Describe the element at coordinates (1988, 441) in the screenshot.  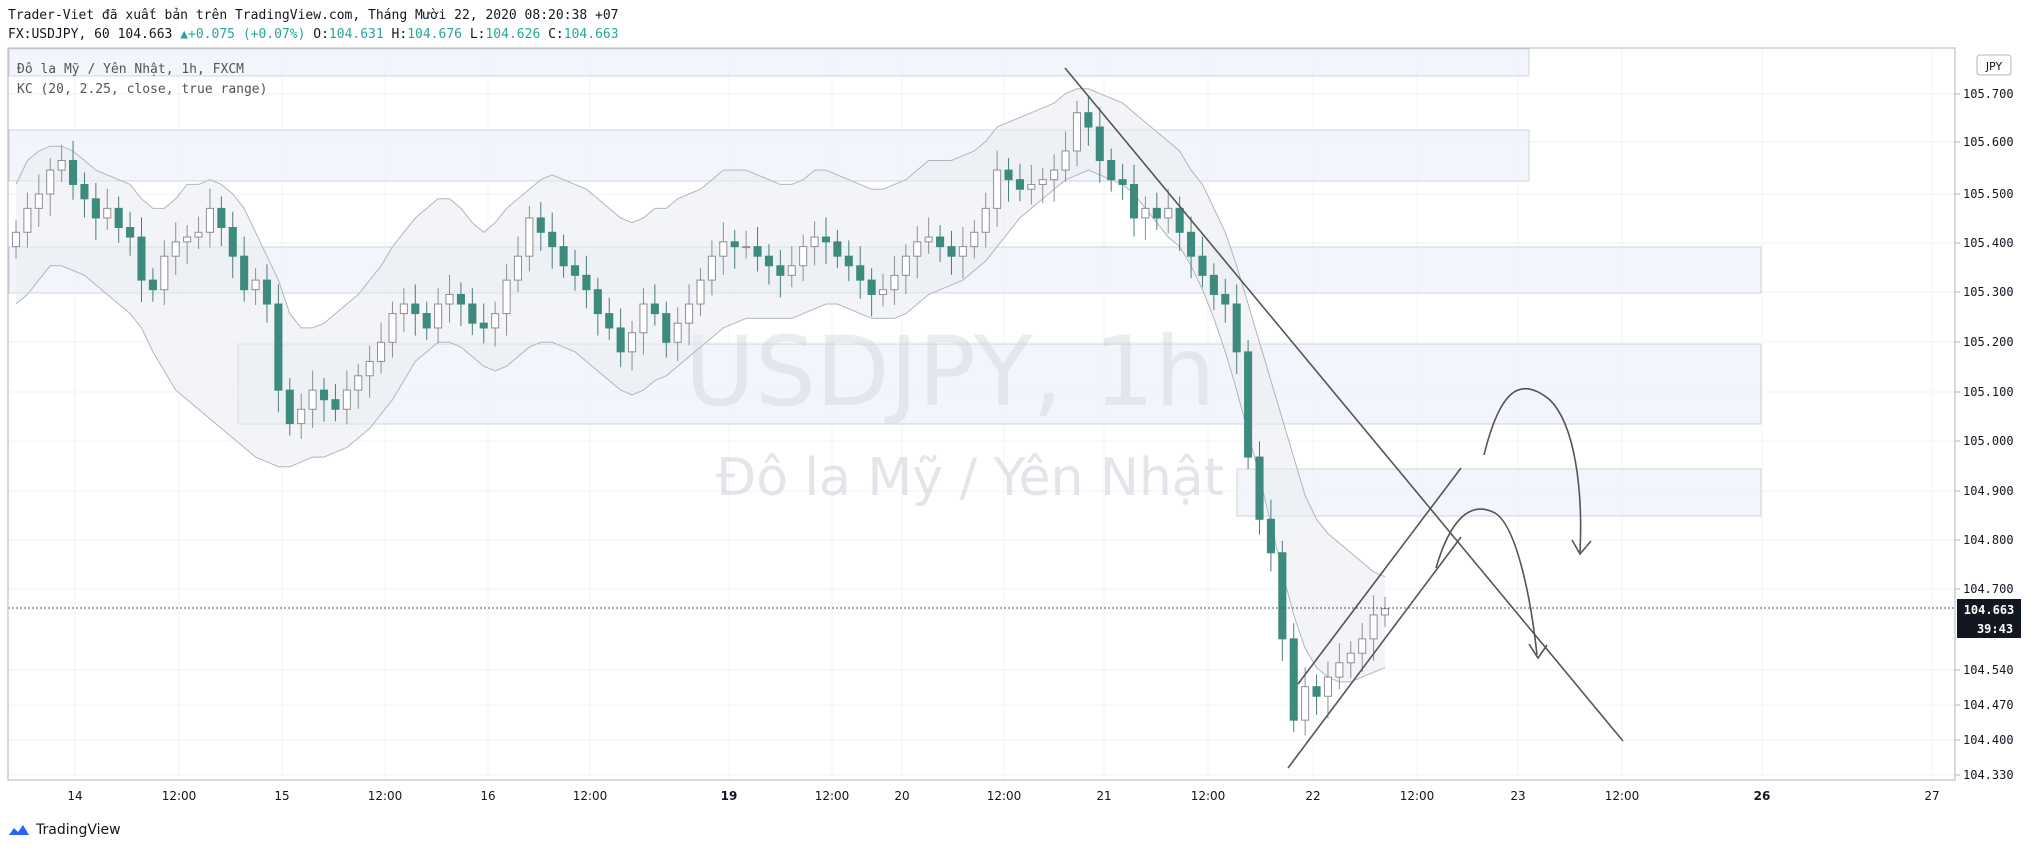
I see `price-tick-label: 105.000` at that location.